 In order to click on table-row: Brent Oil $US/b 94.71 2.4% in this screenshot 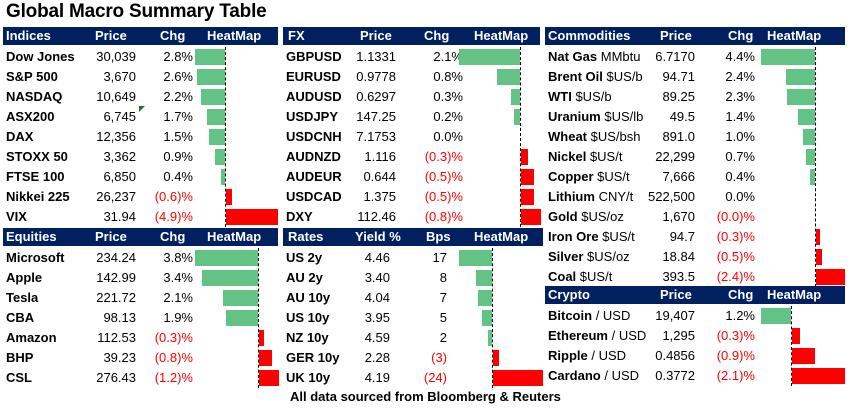, I will do `click(695, 77)`.